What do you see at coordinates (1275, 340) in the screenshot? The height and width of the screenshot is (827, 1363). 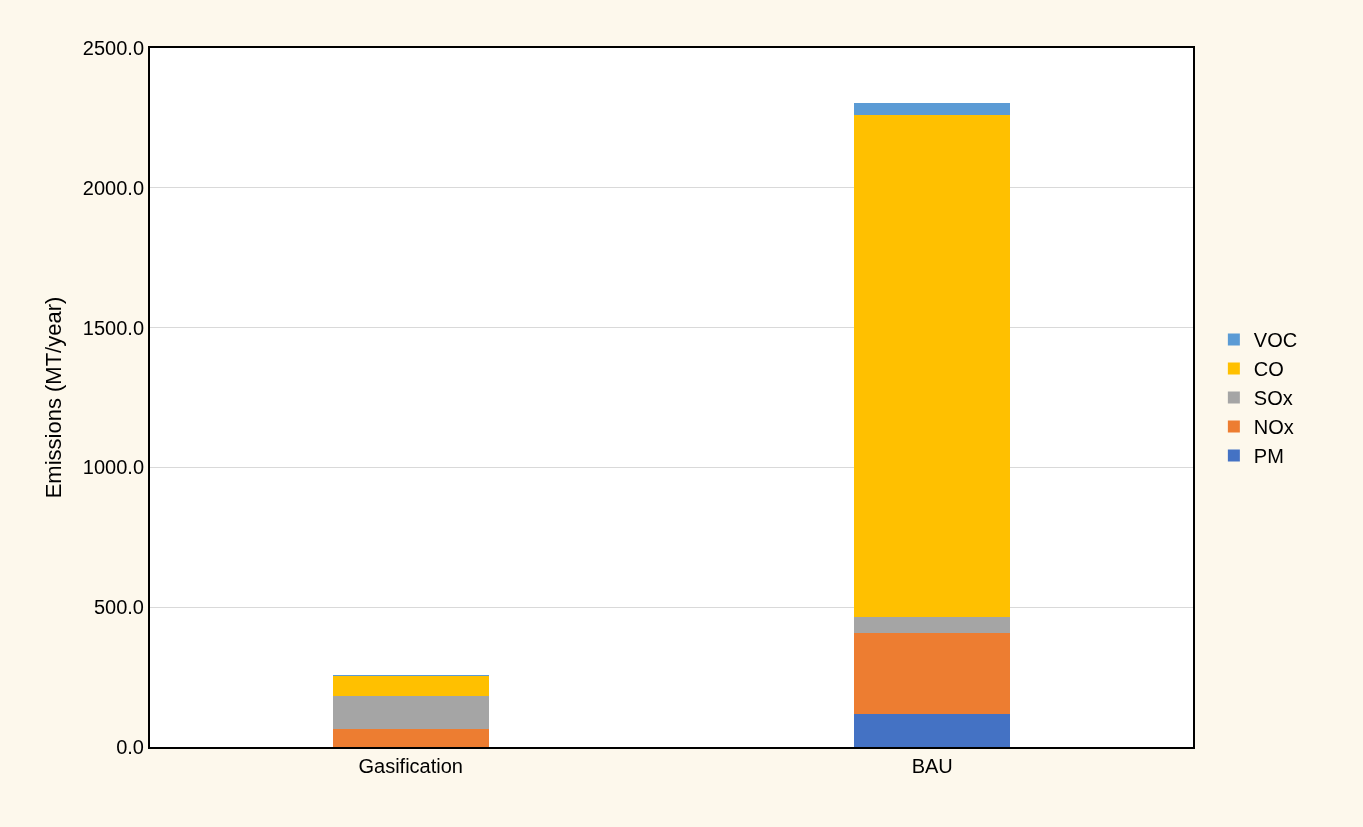 I see `legend-label: VOC` at bounding box center [1275, 340].